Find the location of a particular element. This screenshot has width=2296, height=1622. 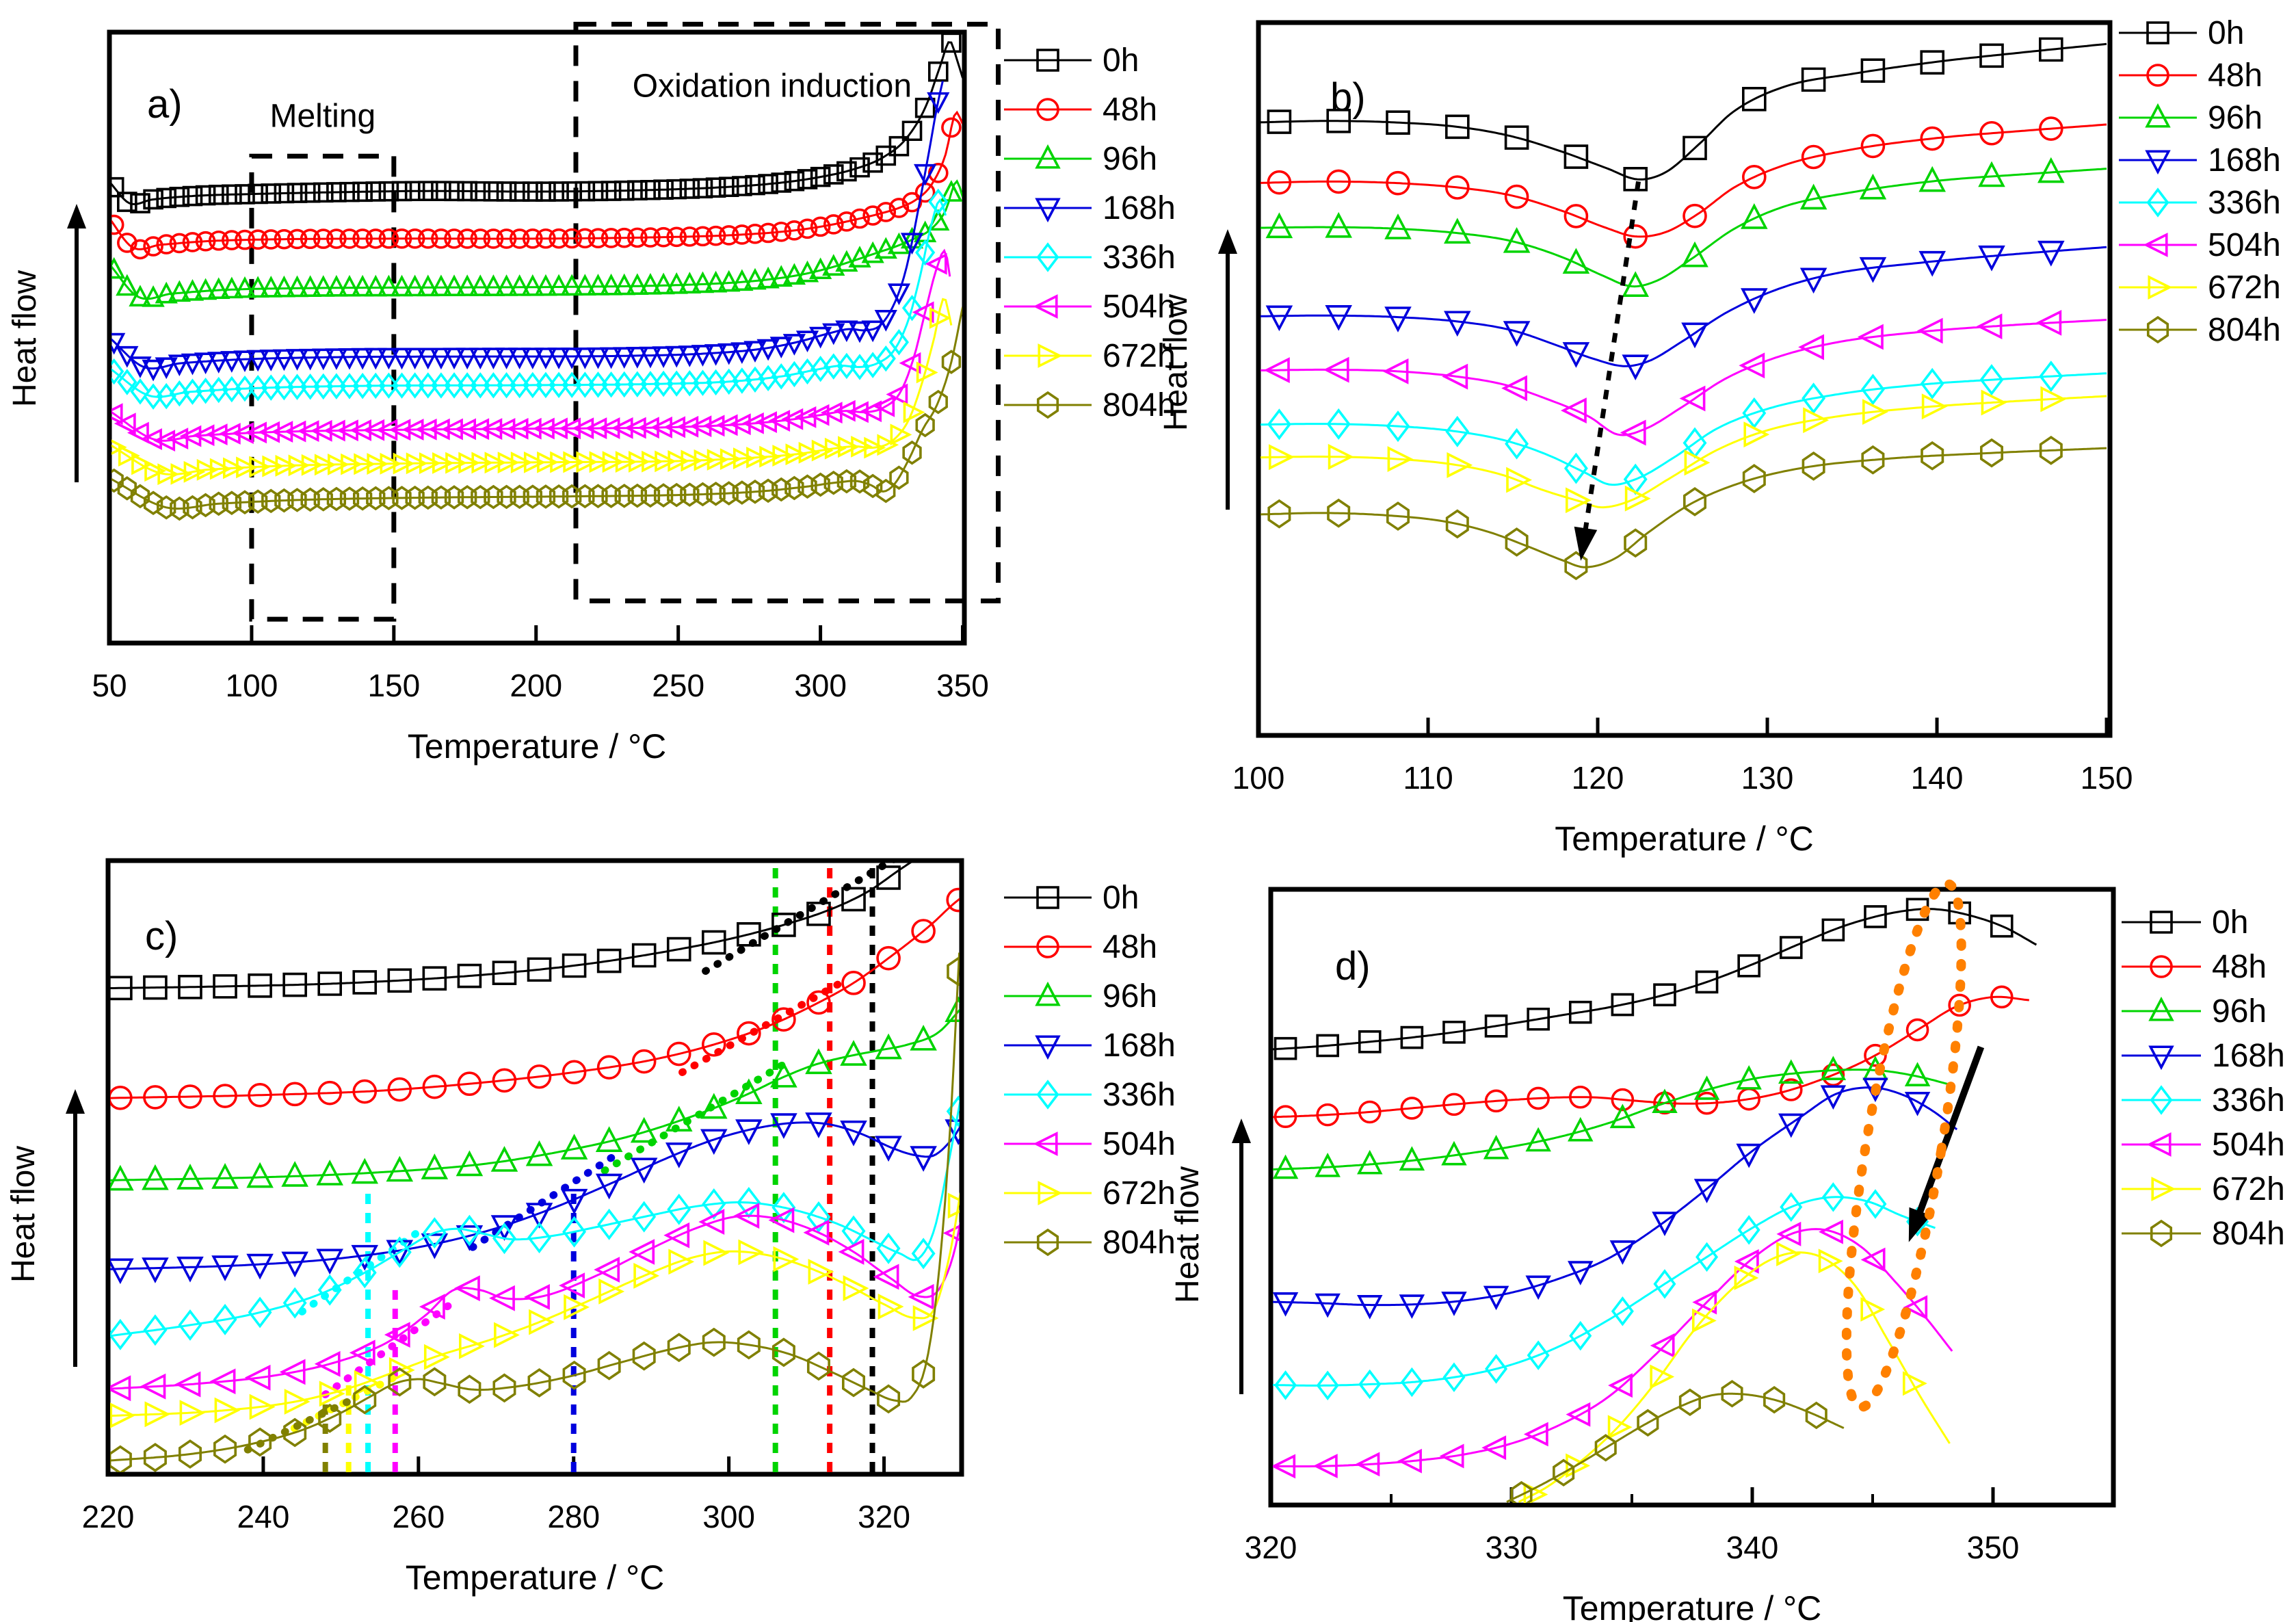

curve is located at coordinates (535, 998).